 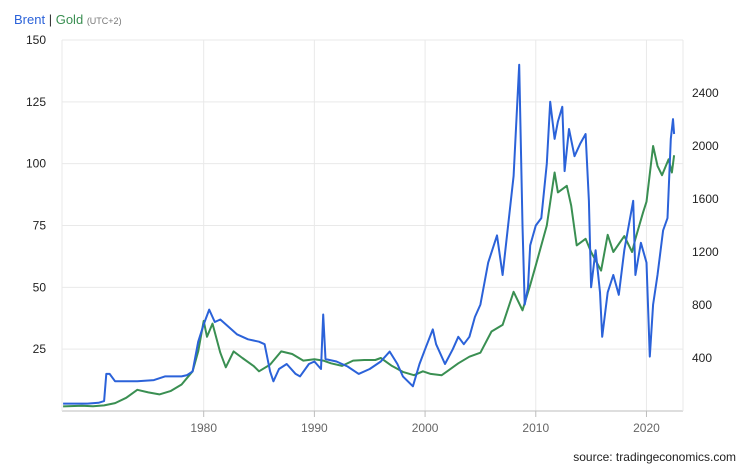 I want to click on y-left-tick-label: 25, so click(x=40, y=349).